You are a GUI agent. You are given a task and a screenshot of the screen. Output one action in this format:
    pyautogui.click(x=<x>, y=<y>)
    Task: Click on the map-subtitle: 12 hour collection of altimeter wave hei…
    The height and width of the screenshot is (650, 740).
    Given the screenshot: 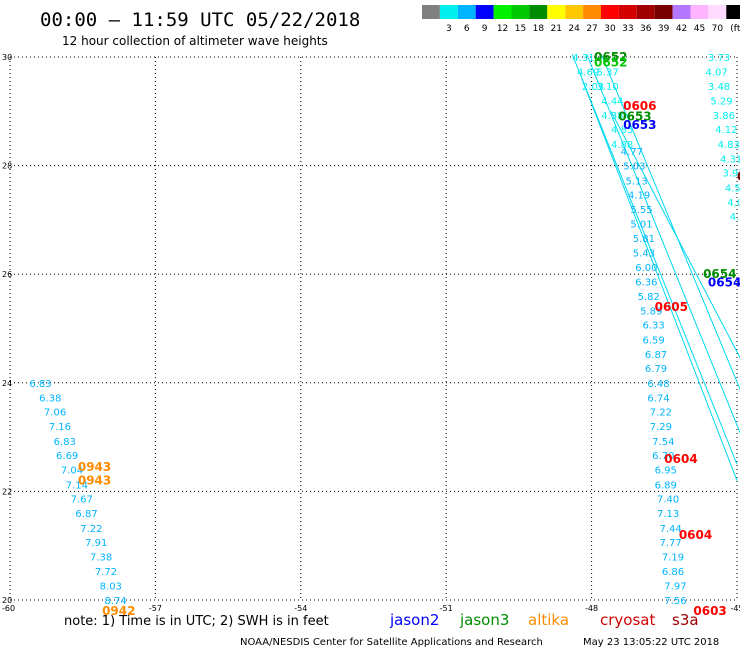 What is the action you would take?
    pyautogui.click(x=195, y=41)
    